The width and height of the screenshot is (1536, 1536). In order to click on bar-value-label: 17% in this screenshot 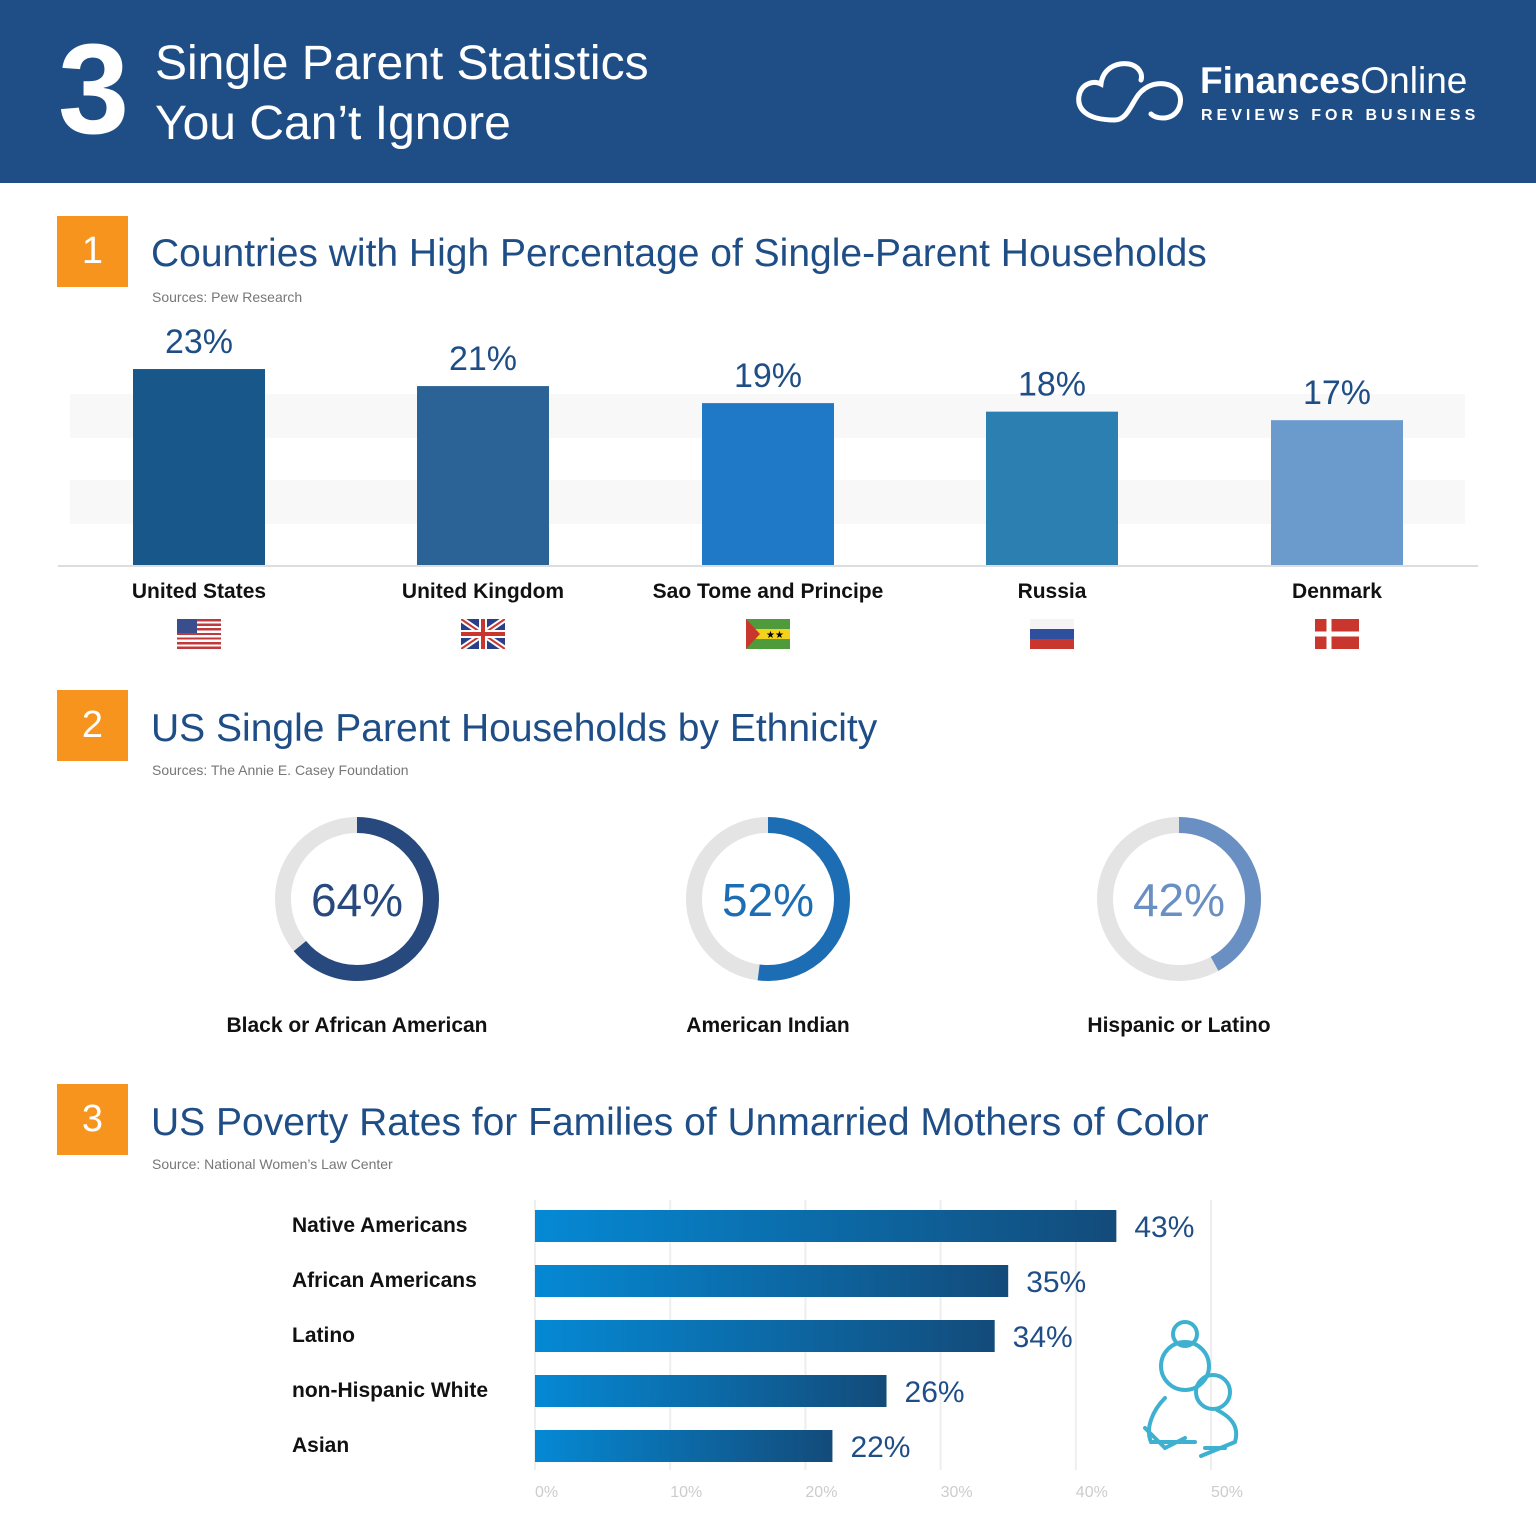, I will do `click(1337, 393)`.